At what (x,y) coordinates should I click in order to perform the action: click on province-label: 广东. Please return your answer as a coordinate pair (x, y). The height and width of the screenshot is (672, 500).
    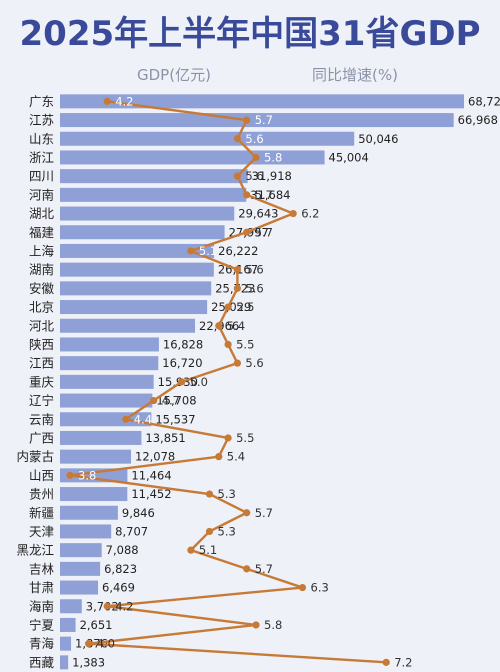
    Looking at the image, I should click on (41, 101).